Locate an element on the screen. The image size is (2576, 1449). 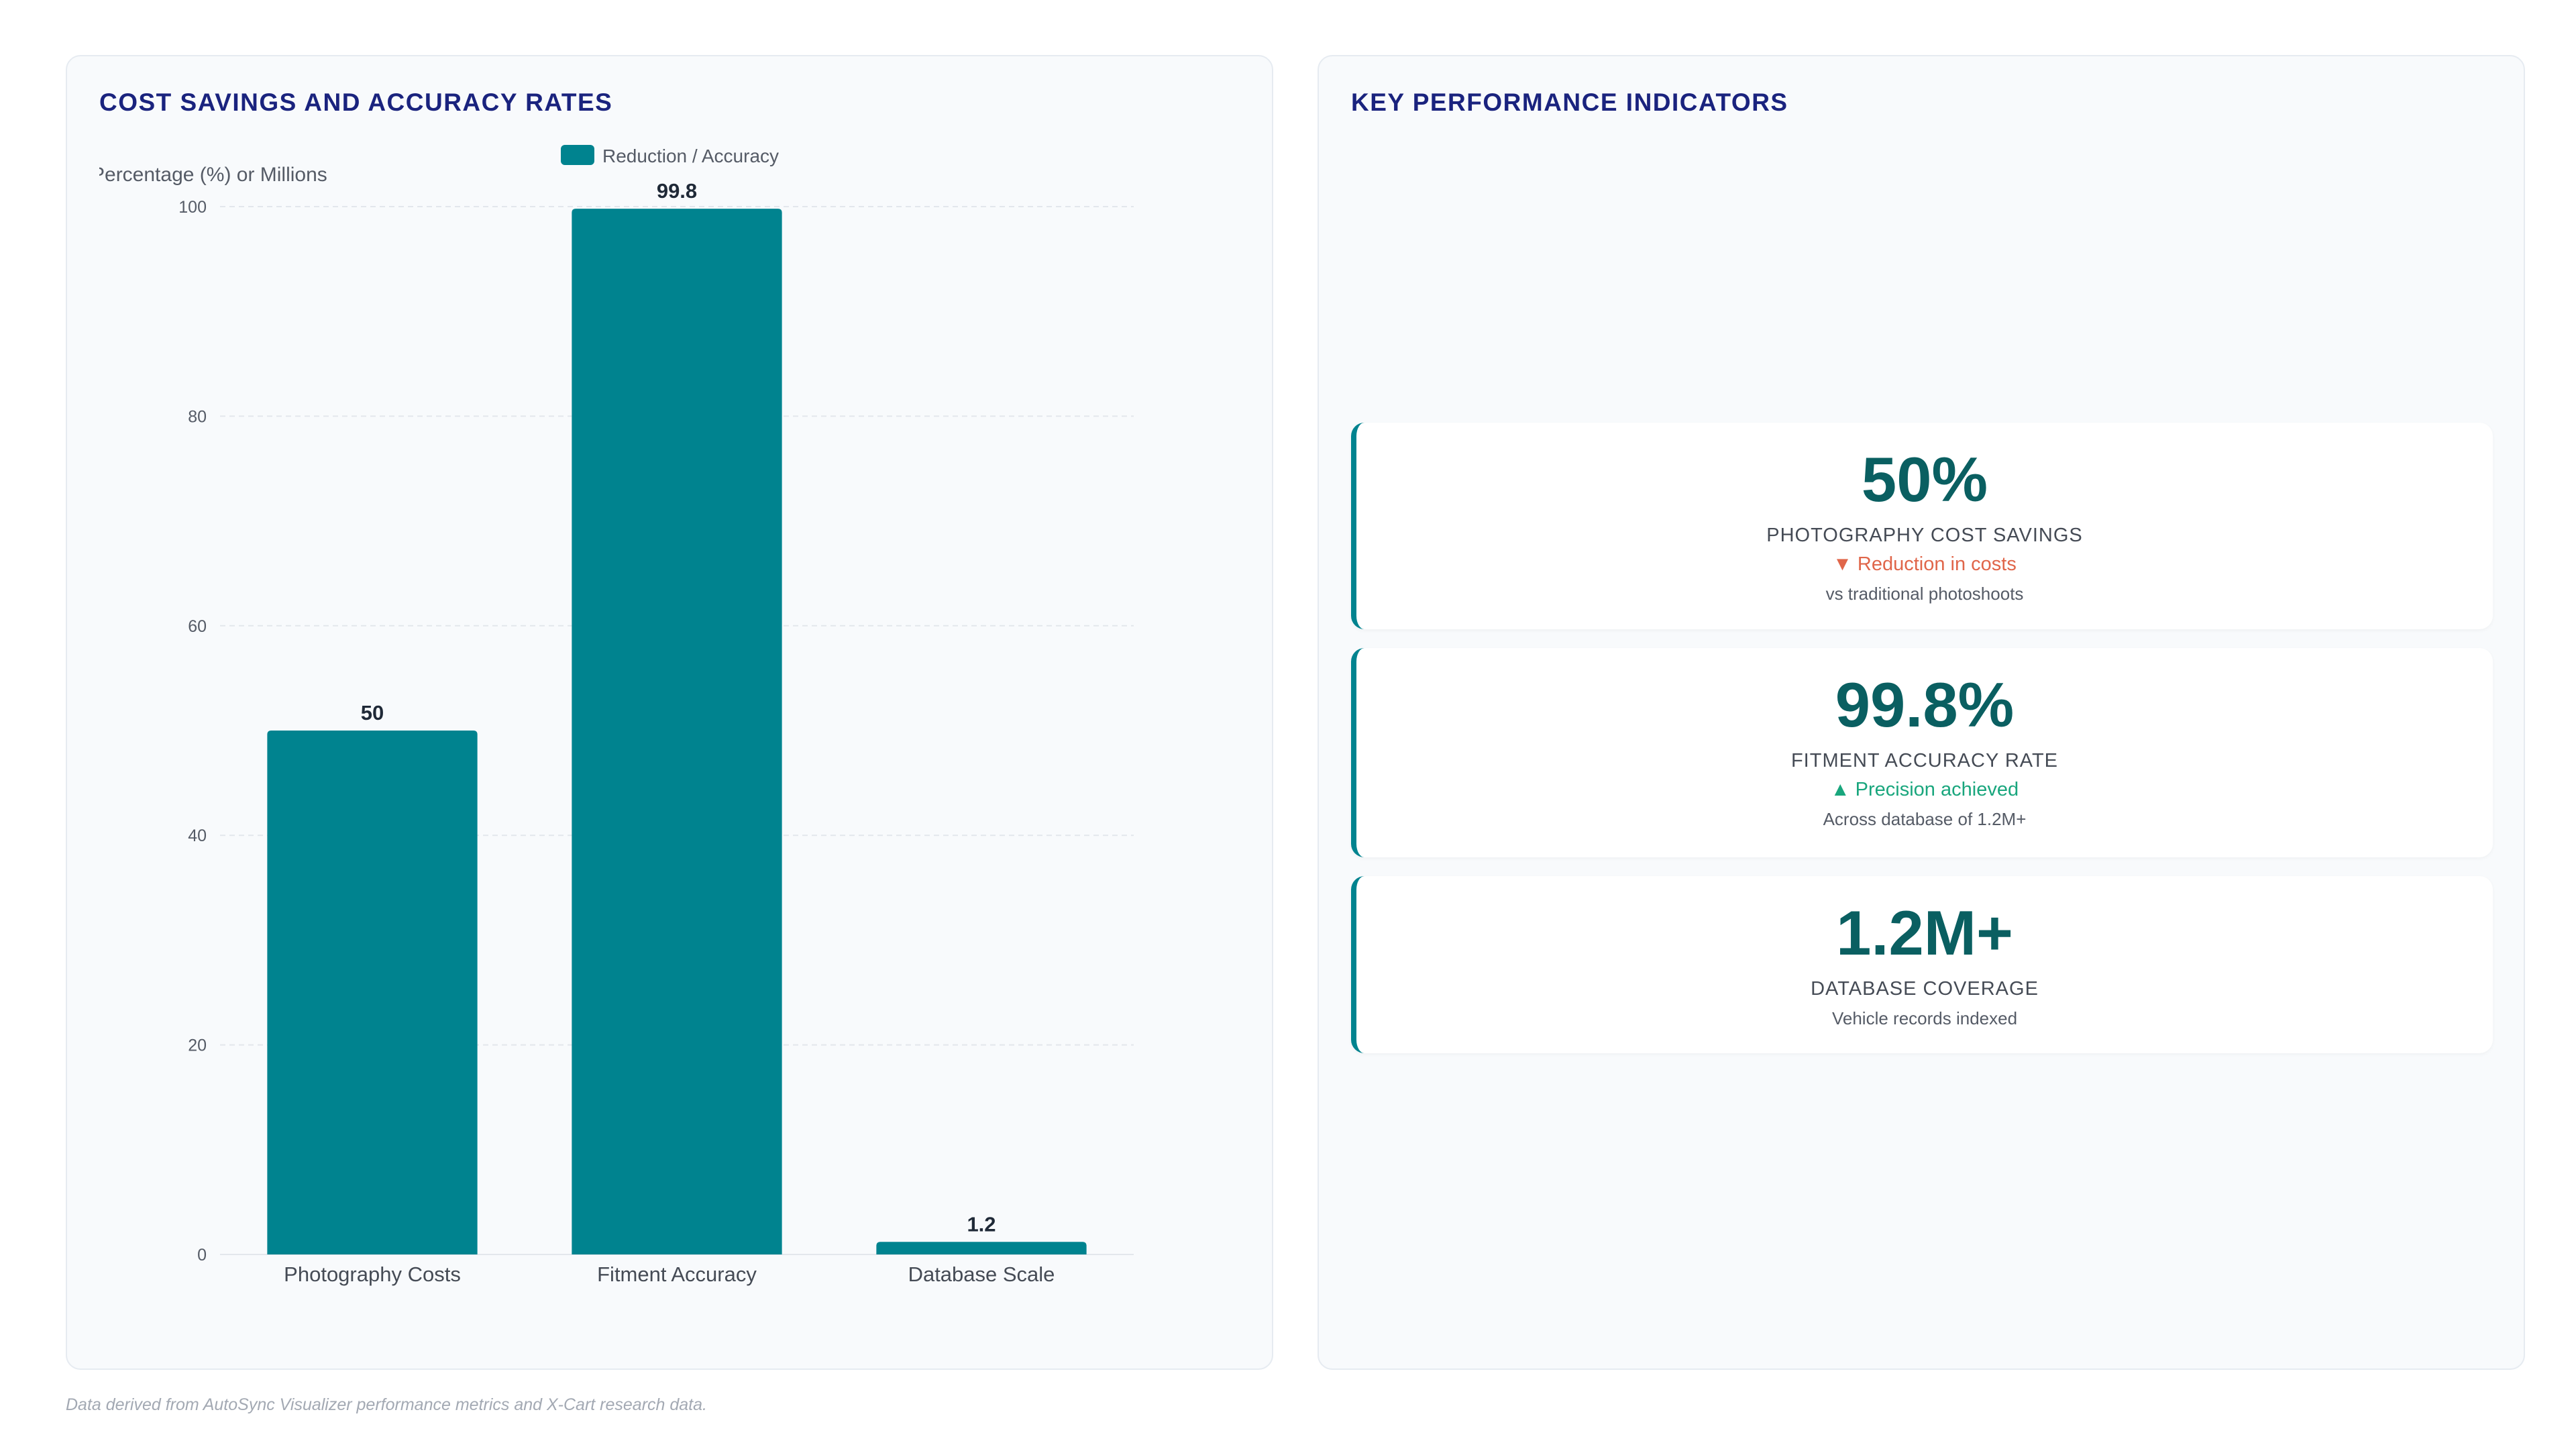
x-category-label: Photography Costs is located at coordinates (372, 1274).